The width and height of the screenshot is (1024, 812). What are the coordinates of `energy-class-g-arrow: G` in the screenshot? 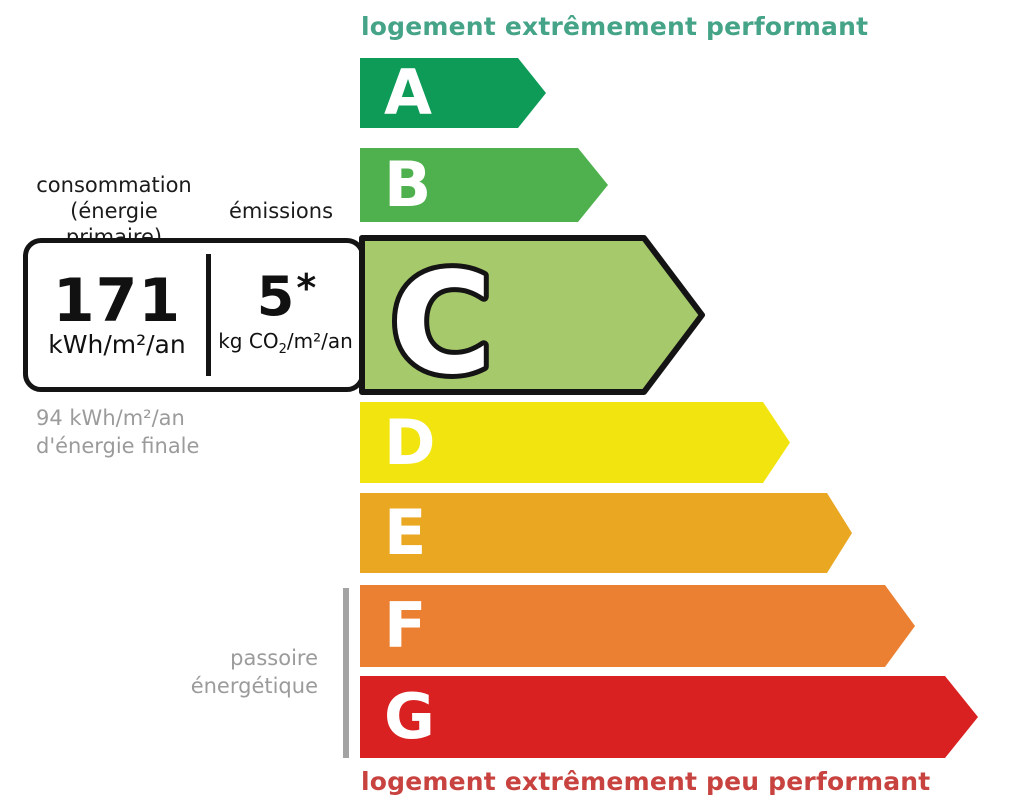 It's located at (669, 717).